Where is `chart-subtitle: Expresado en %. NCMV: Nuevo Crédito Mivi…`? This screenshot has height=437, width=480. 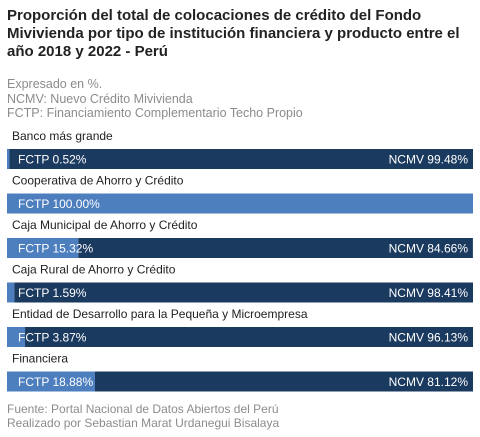 chart-subtitle: Expresado en %. NCMV: Nuevo Crédito Mivi… is located at coordinates (241, 99).